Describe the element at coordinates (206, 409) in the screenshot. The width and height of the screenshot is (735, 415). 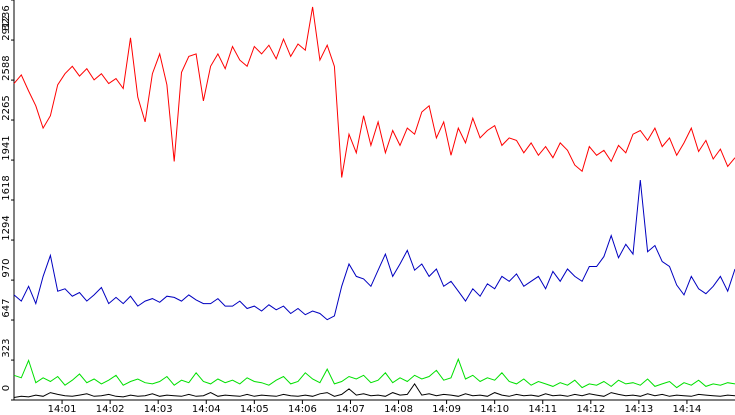
I see `x-tick-label: 14:04` at that location.